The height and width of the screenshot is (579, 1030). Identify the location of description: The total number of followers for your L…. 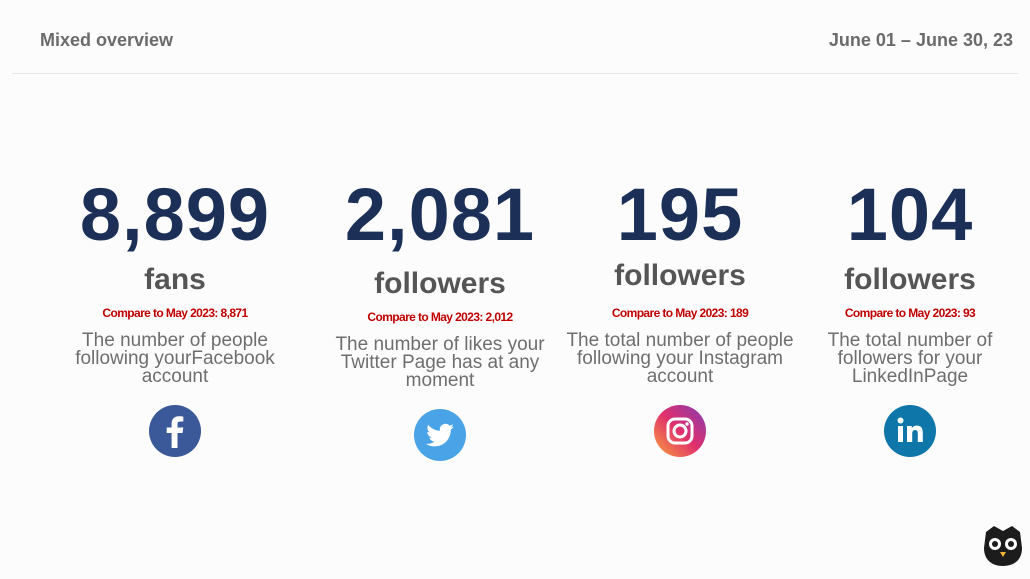
(910, 358).